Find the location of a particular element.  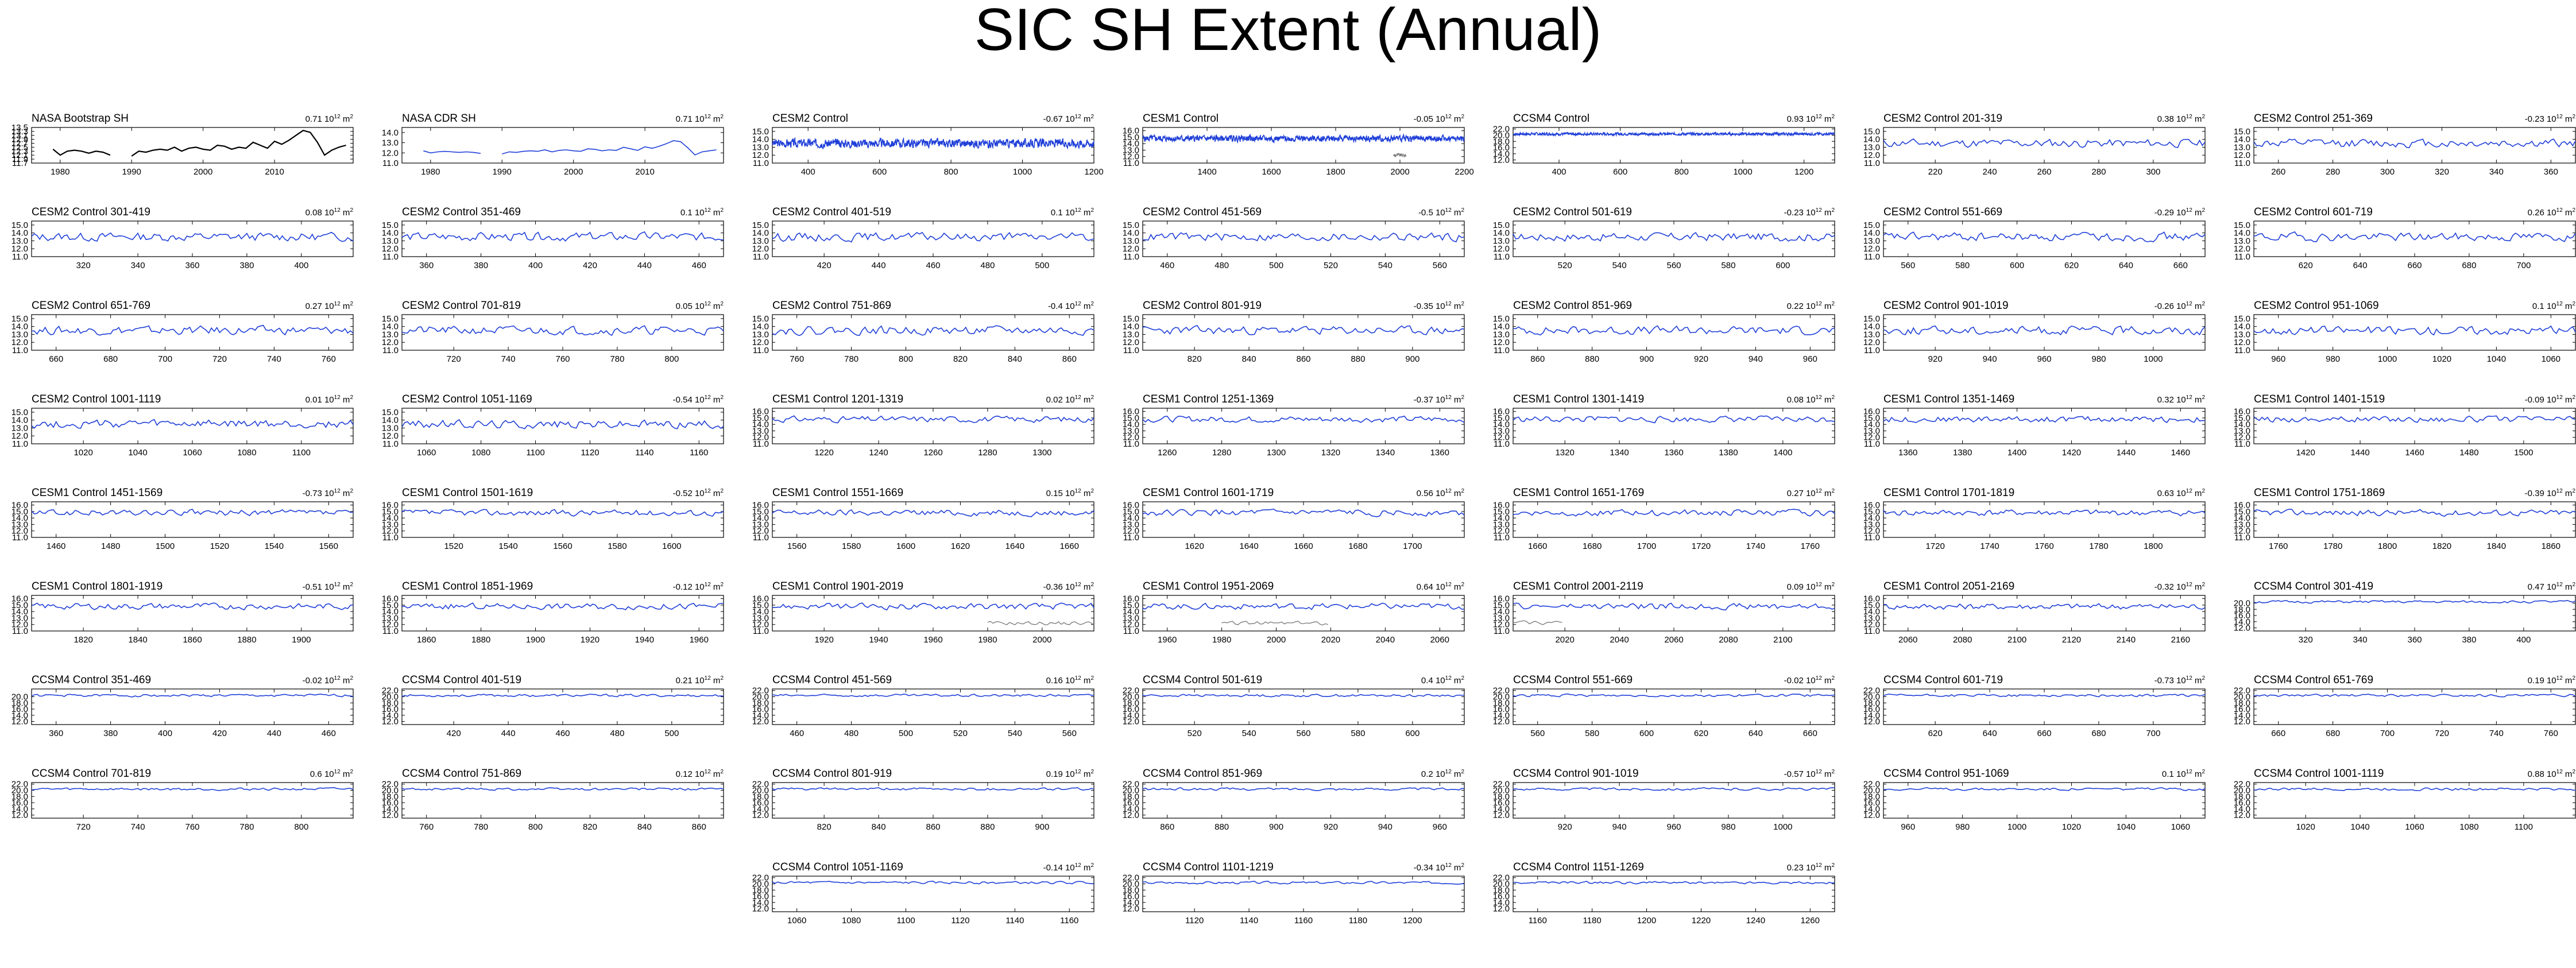

x-tick-label: 1040 is located at coordinates (137, 453).